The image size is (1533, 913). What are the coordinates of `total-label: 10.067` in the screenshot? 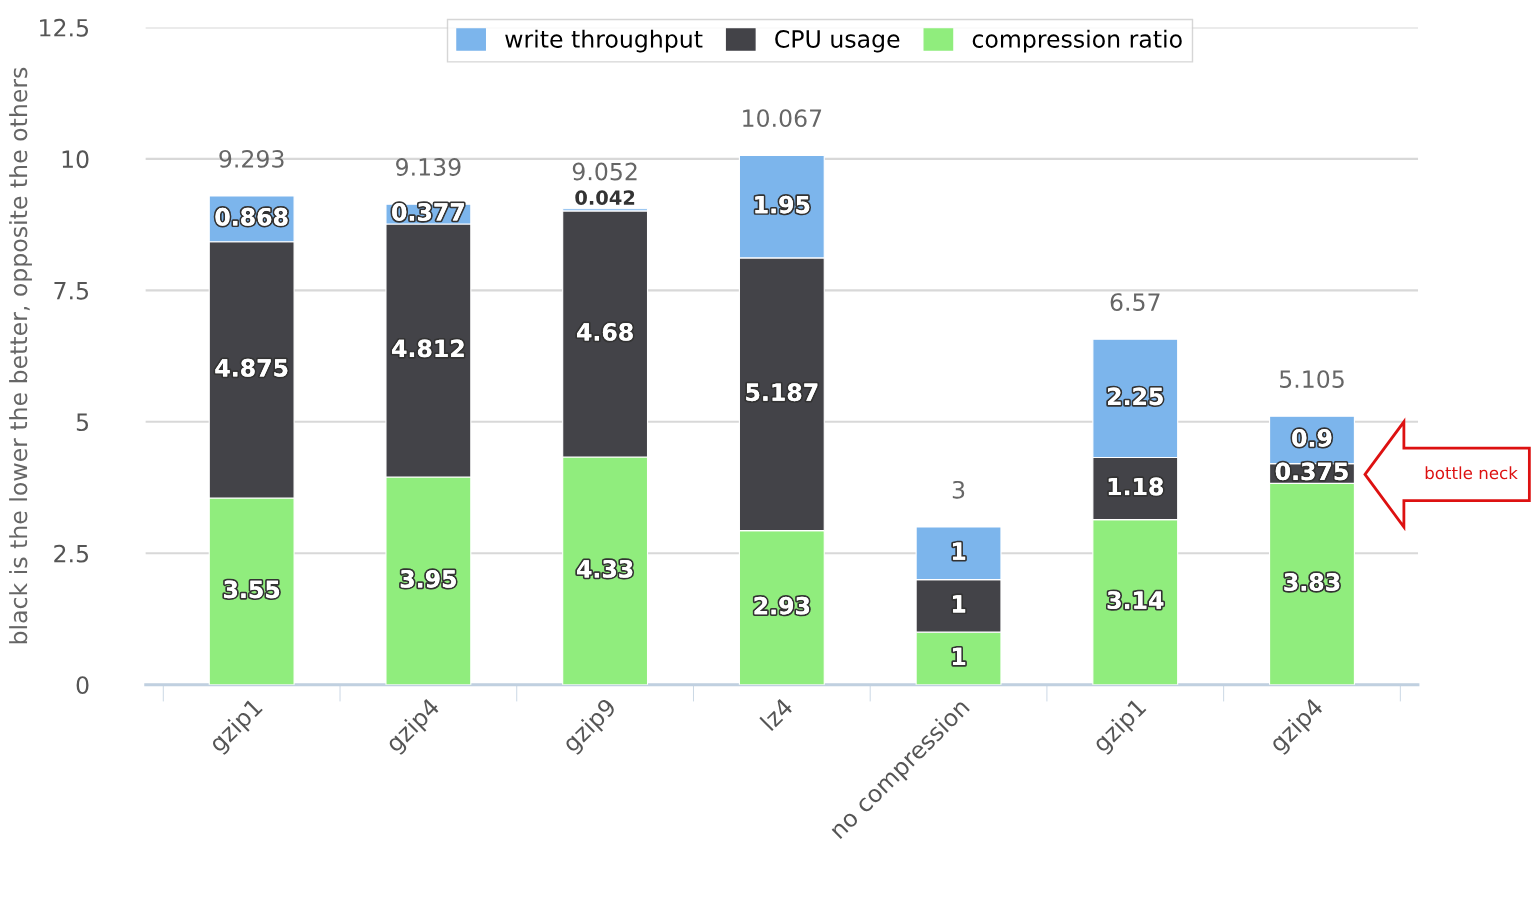 It's located at (782, 118).